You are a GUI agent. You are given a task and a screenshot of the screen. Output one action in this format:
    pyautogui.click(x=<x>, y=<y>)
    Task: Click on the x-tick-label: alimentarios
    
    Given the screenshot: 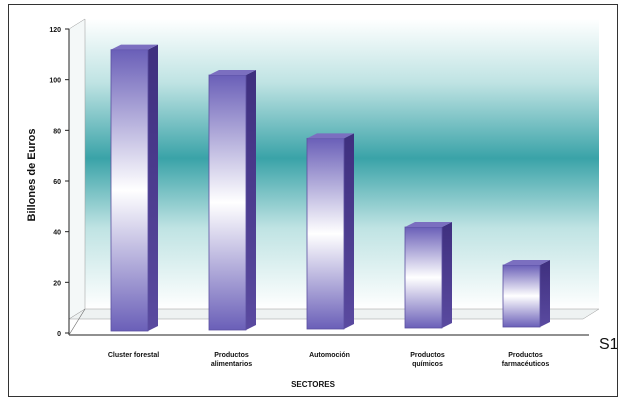 What is the action you would take?
    pyautogui.click(x=231, y=364)
    